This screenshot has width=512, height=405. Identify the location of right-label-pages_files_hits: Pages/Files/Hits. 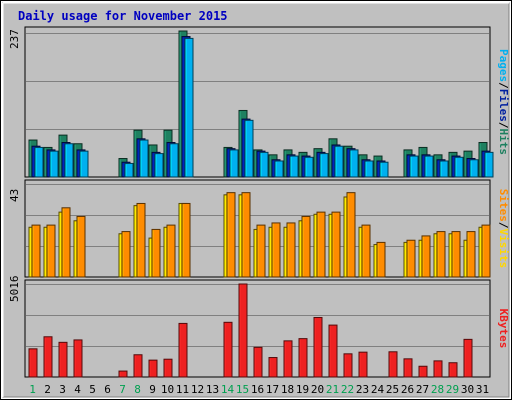
(503, 102).